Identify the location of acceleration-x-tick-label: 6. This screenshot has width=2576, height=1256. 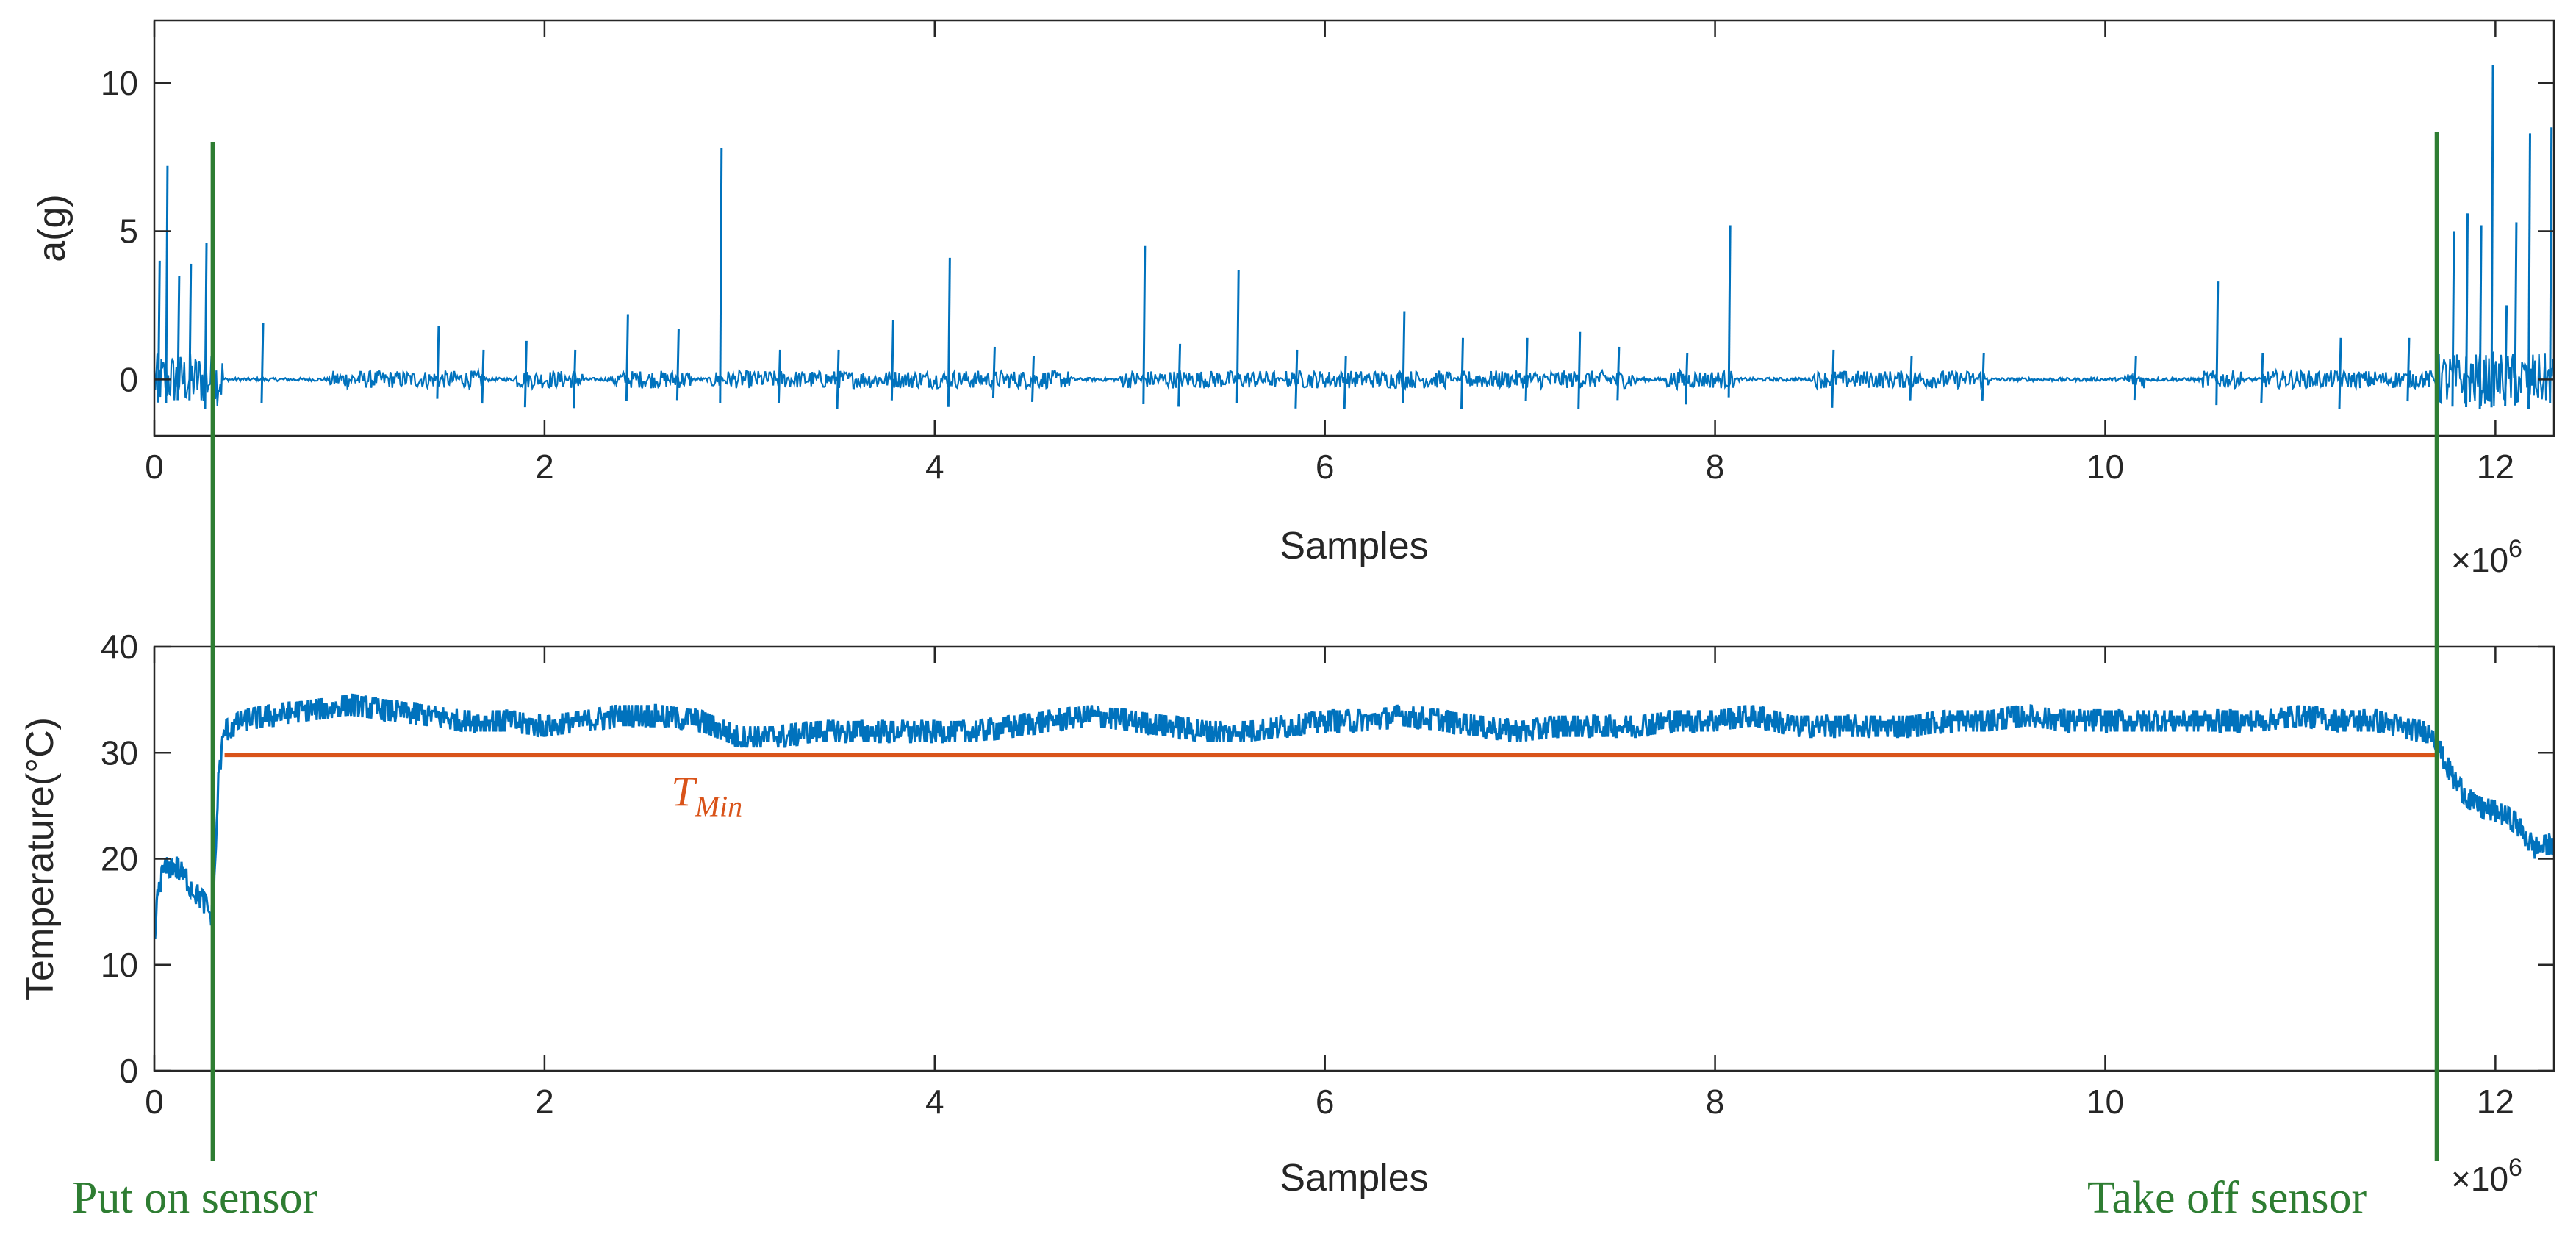
(1325, 467).